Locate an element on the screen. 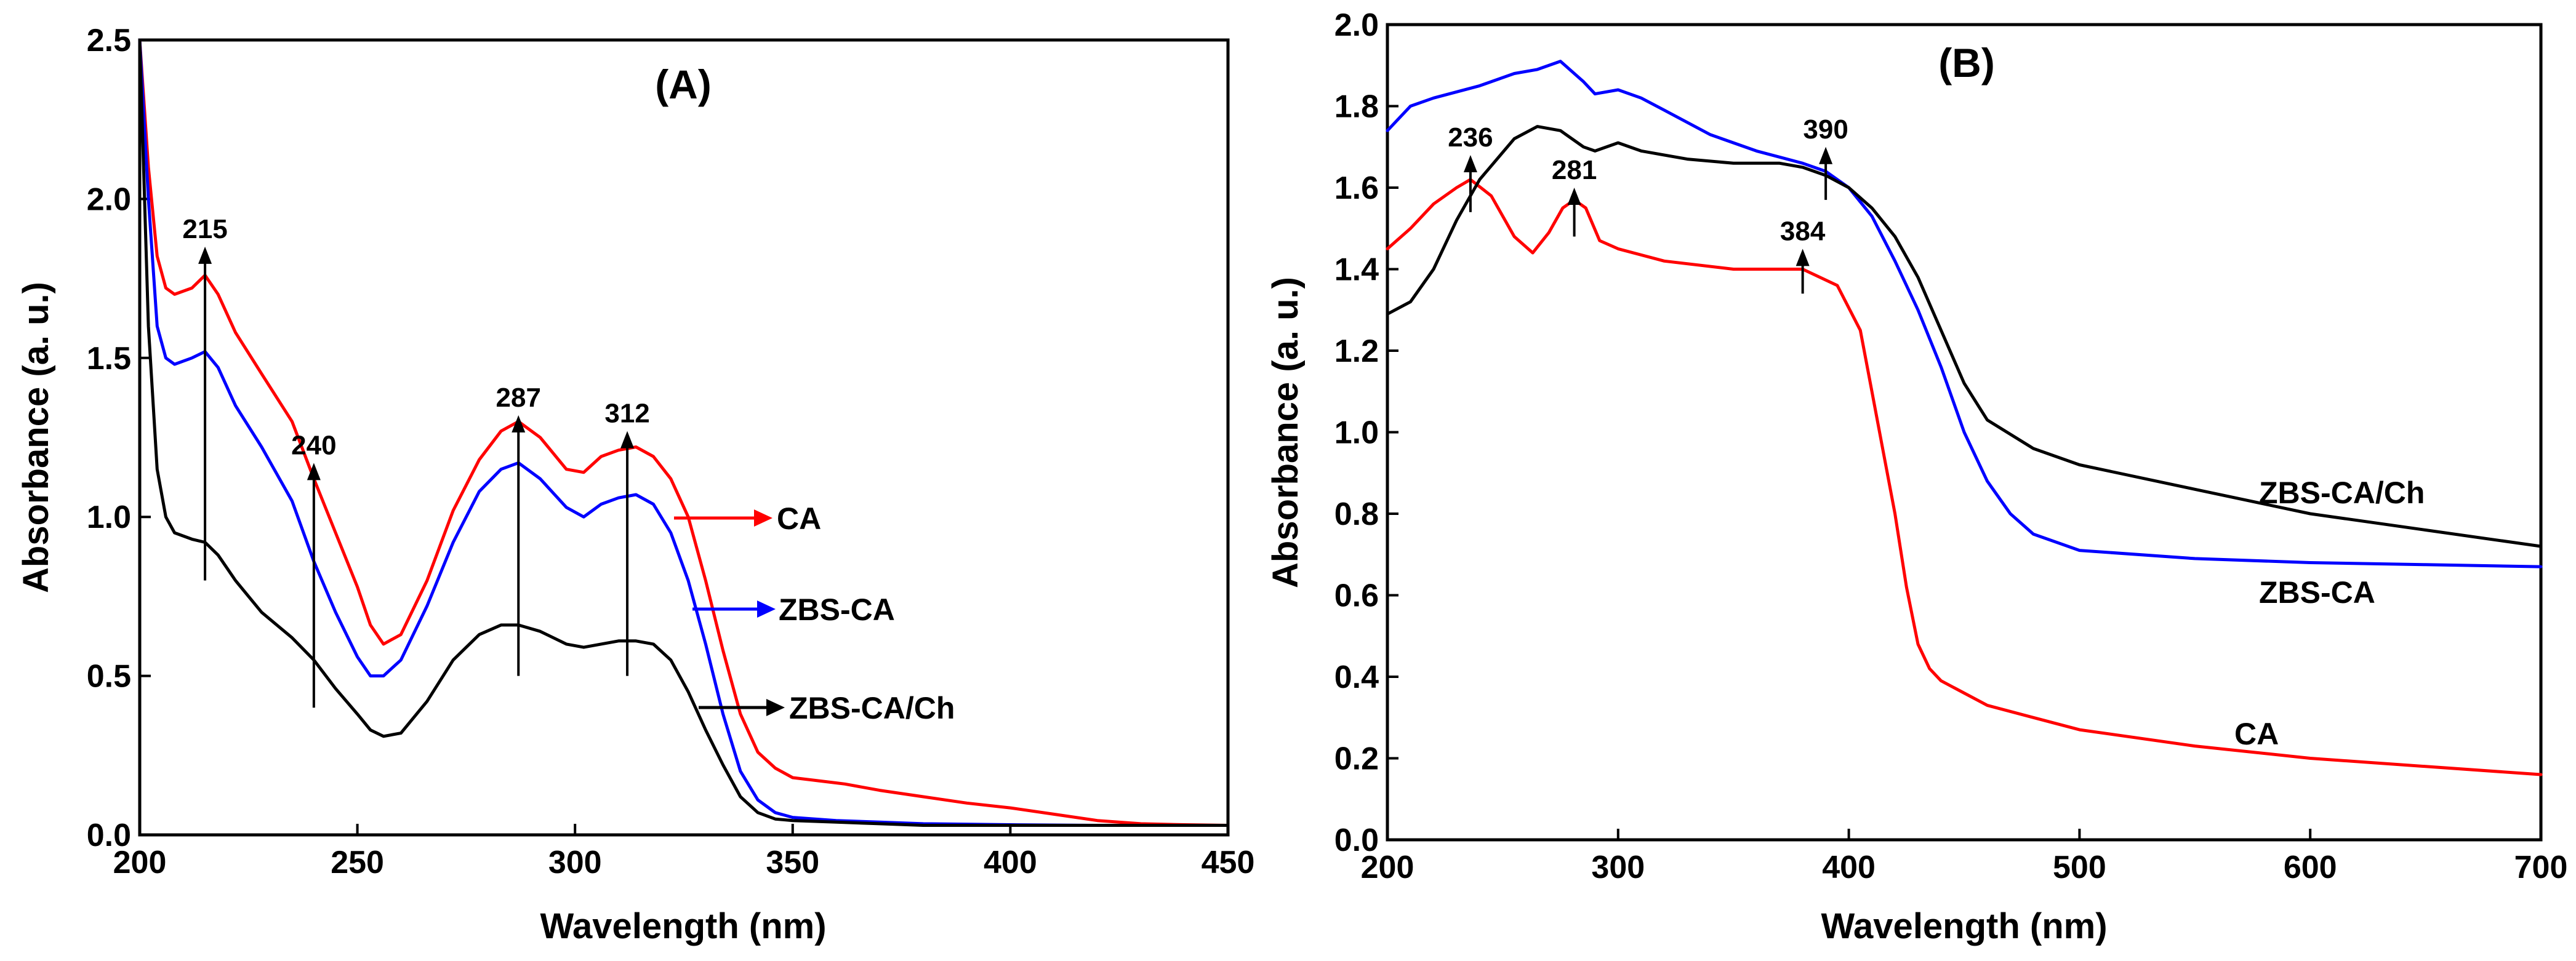 The height and width of the screenshot is (961, 2576). annotations-a: 215 240 287 312 is located at coordinates (416, 461).